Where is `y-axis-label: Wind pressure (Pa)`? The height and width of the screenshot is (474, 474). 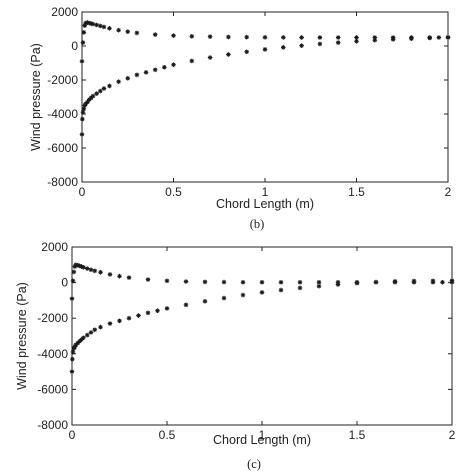 y-axis-label: Wind pressure (Pa) is located at coordinates (36, 97).